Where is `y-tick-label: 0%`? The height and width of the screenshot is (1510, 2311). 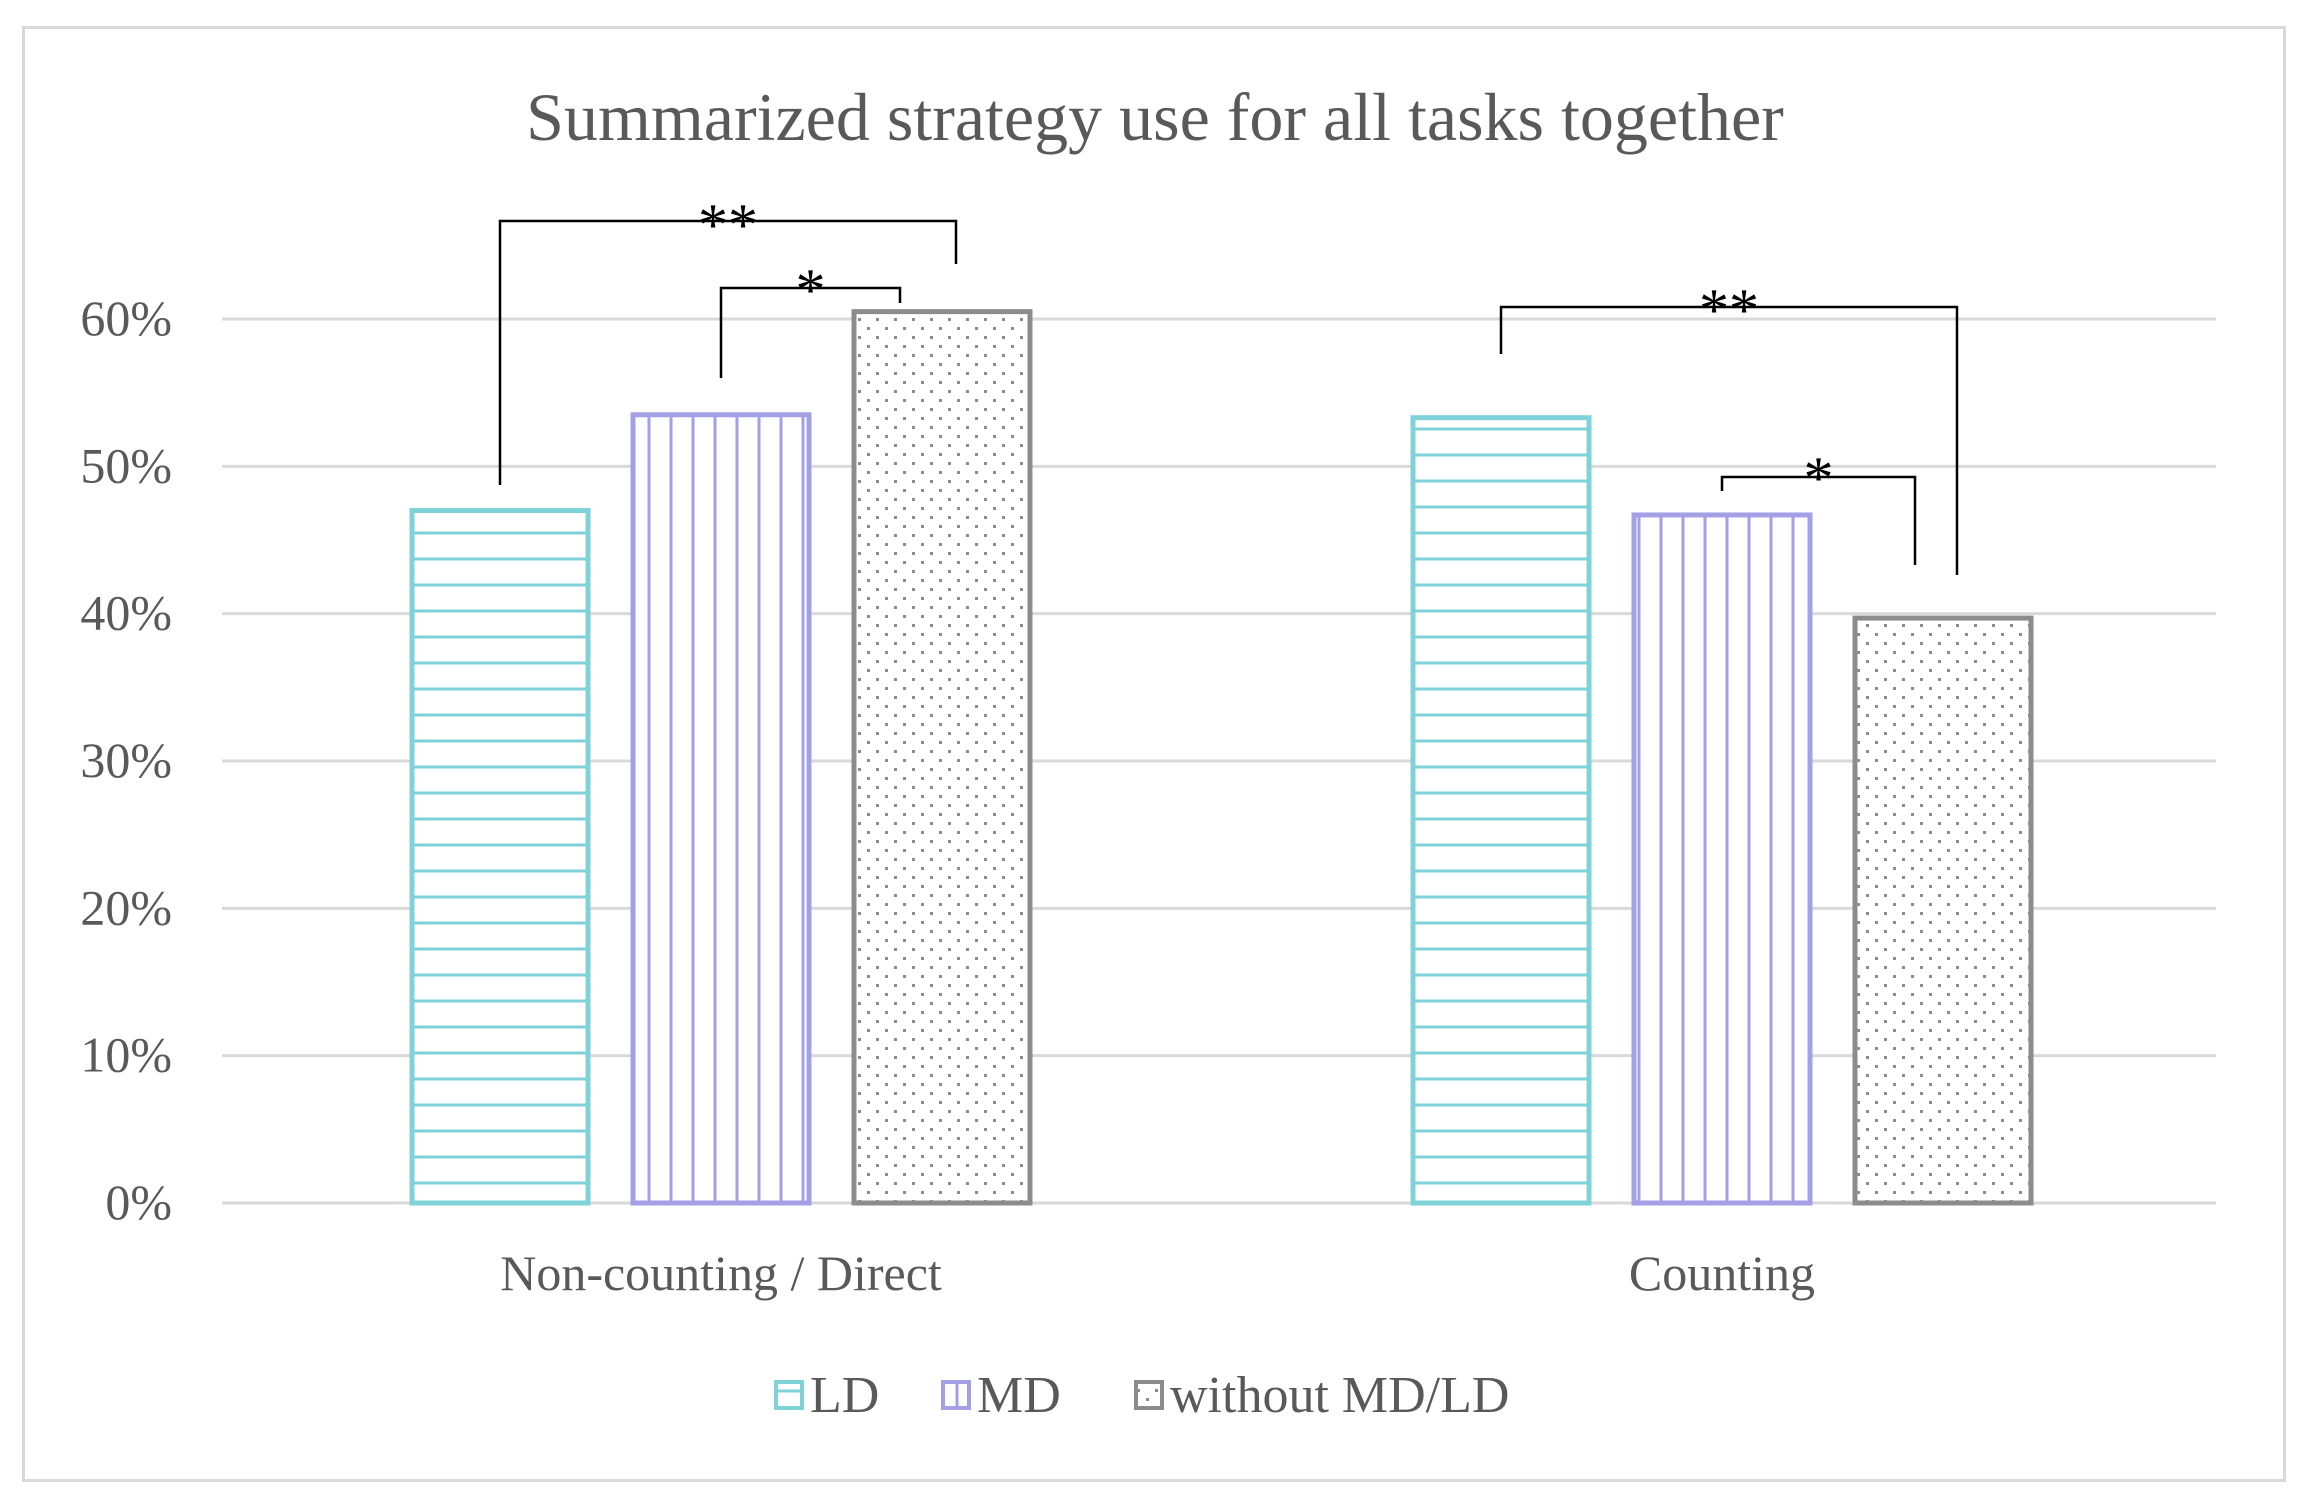
y-tick-label: 0% is located at coordinates (138, 1202).